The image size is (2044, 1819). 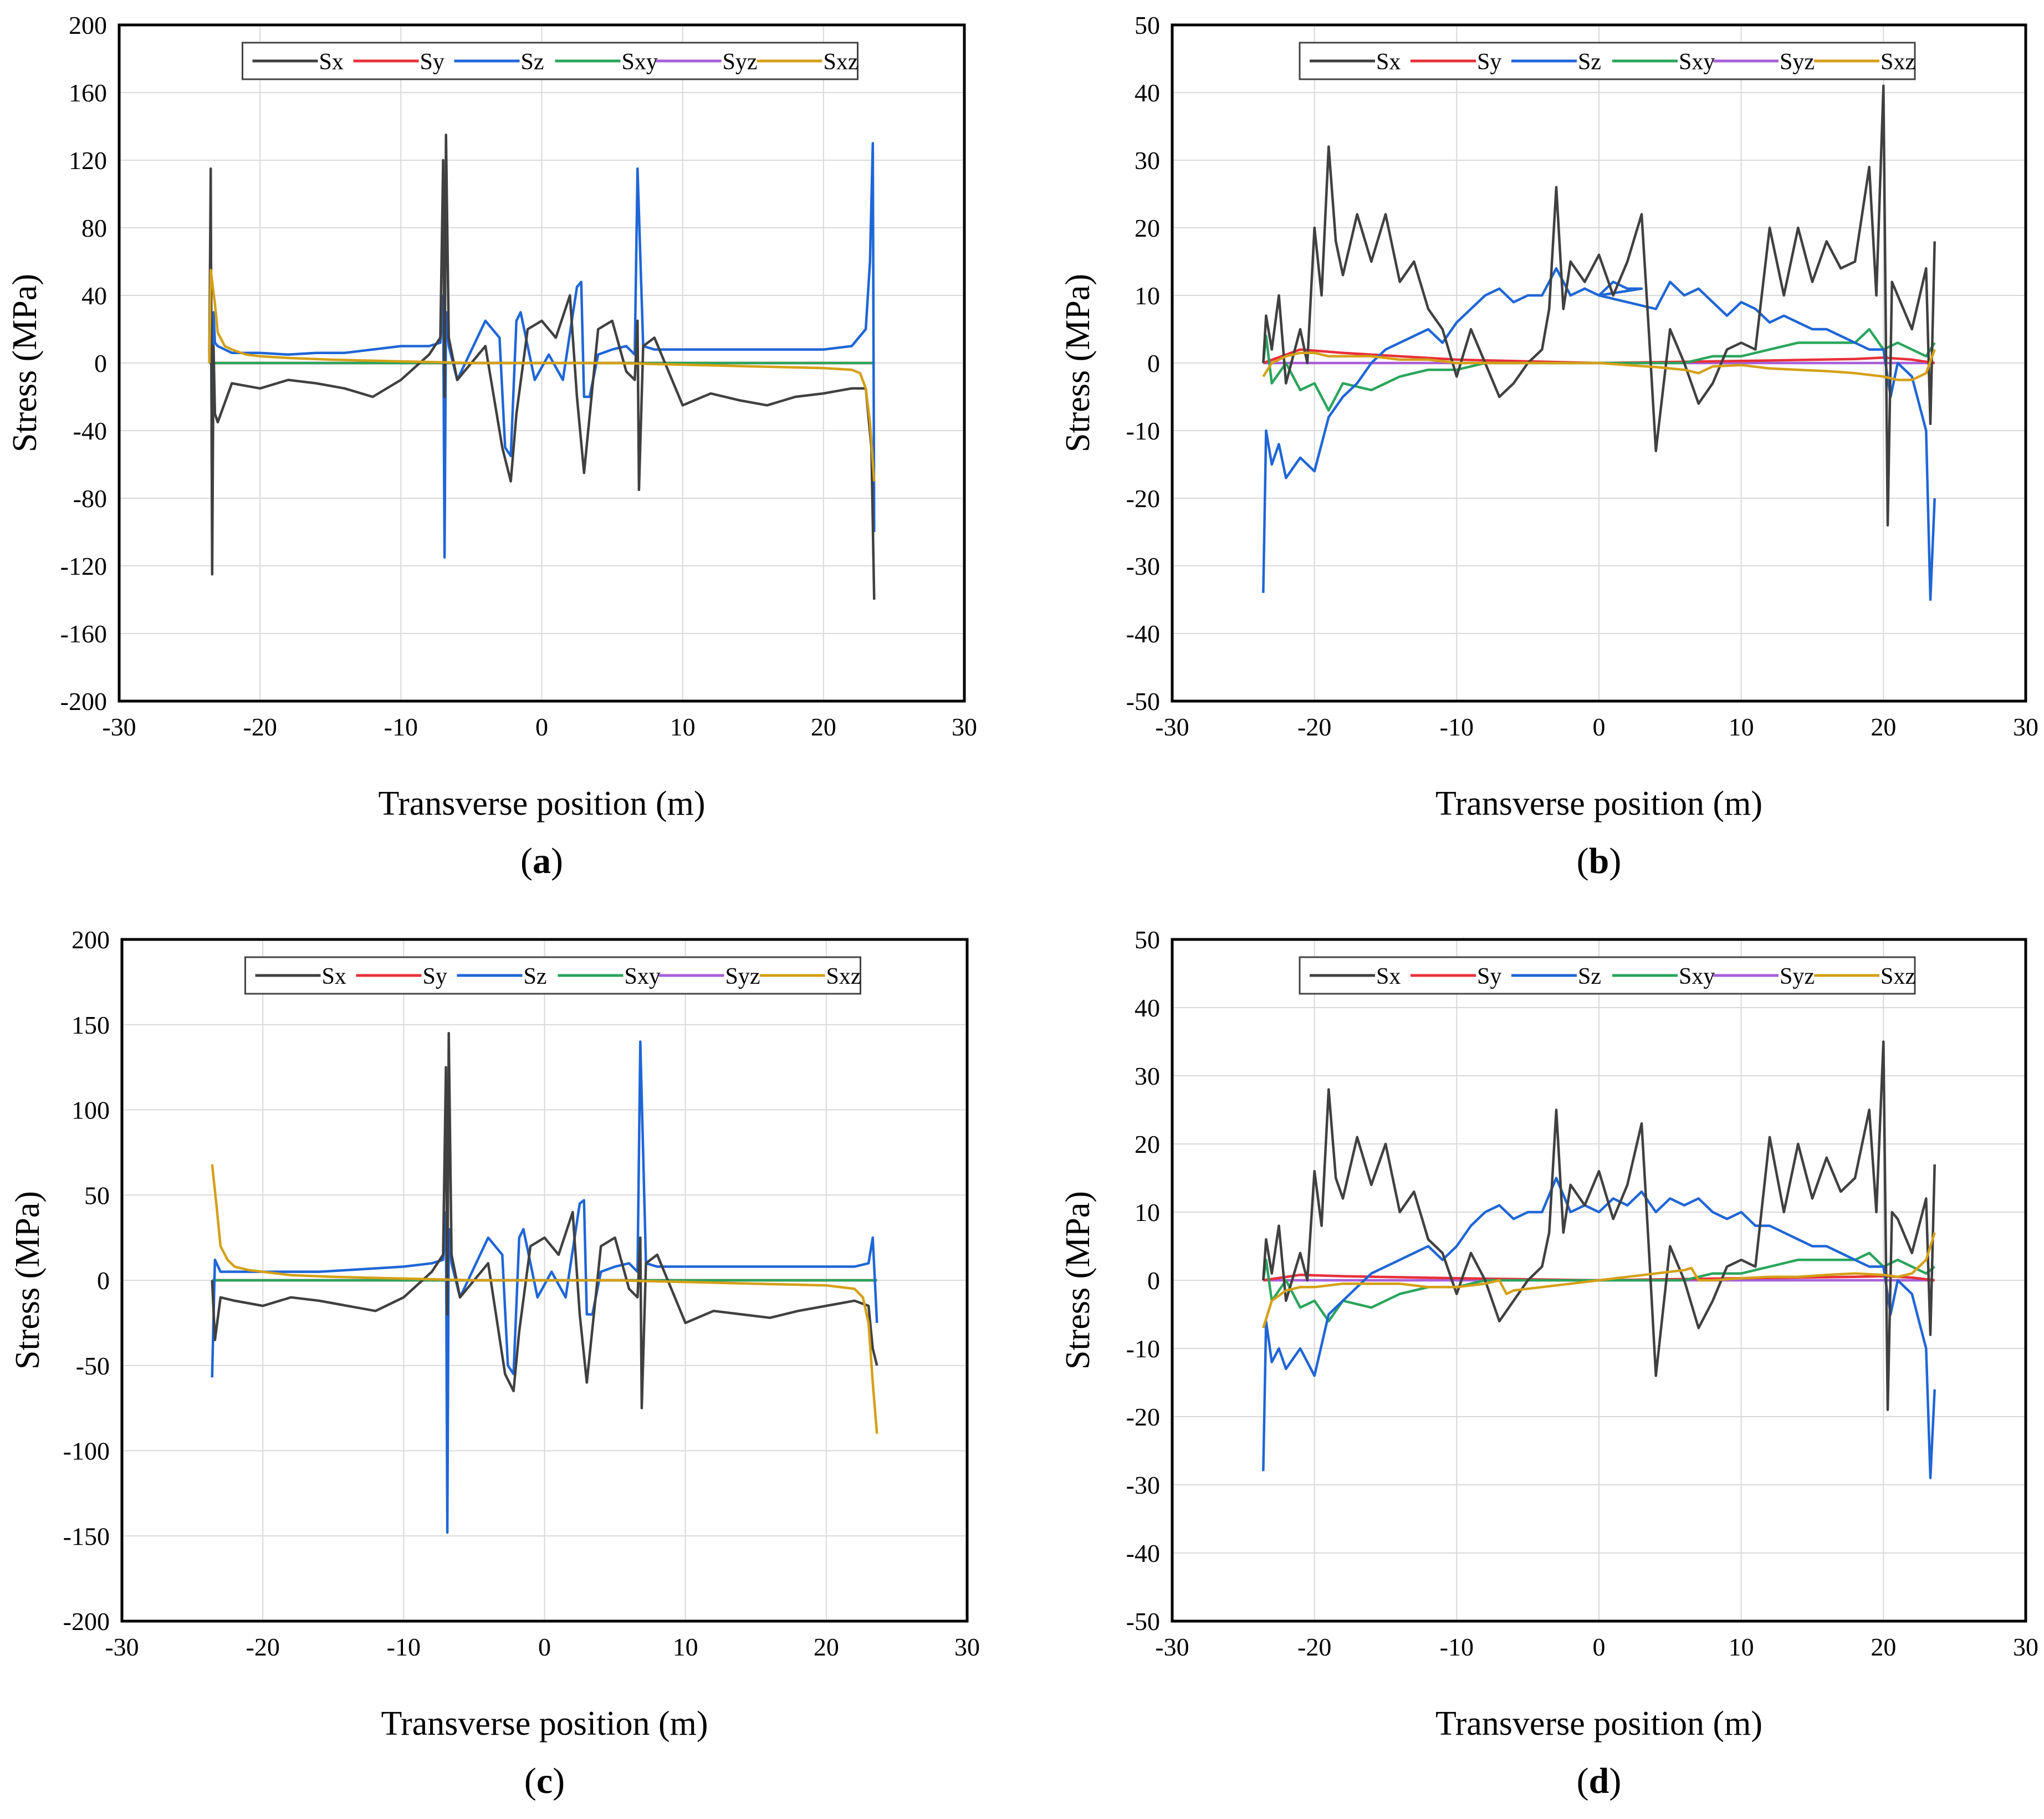 I want to click on caption-letter: a, so click(x=542, y=861).